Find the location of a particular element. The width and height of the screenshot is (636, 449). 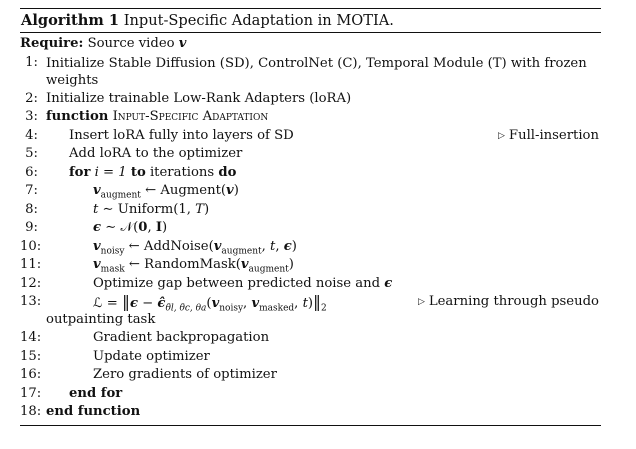

line-text: Zero gradients of optimizer is located at coordinates (185, 374).